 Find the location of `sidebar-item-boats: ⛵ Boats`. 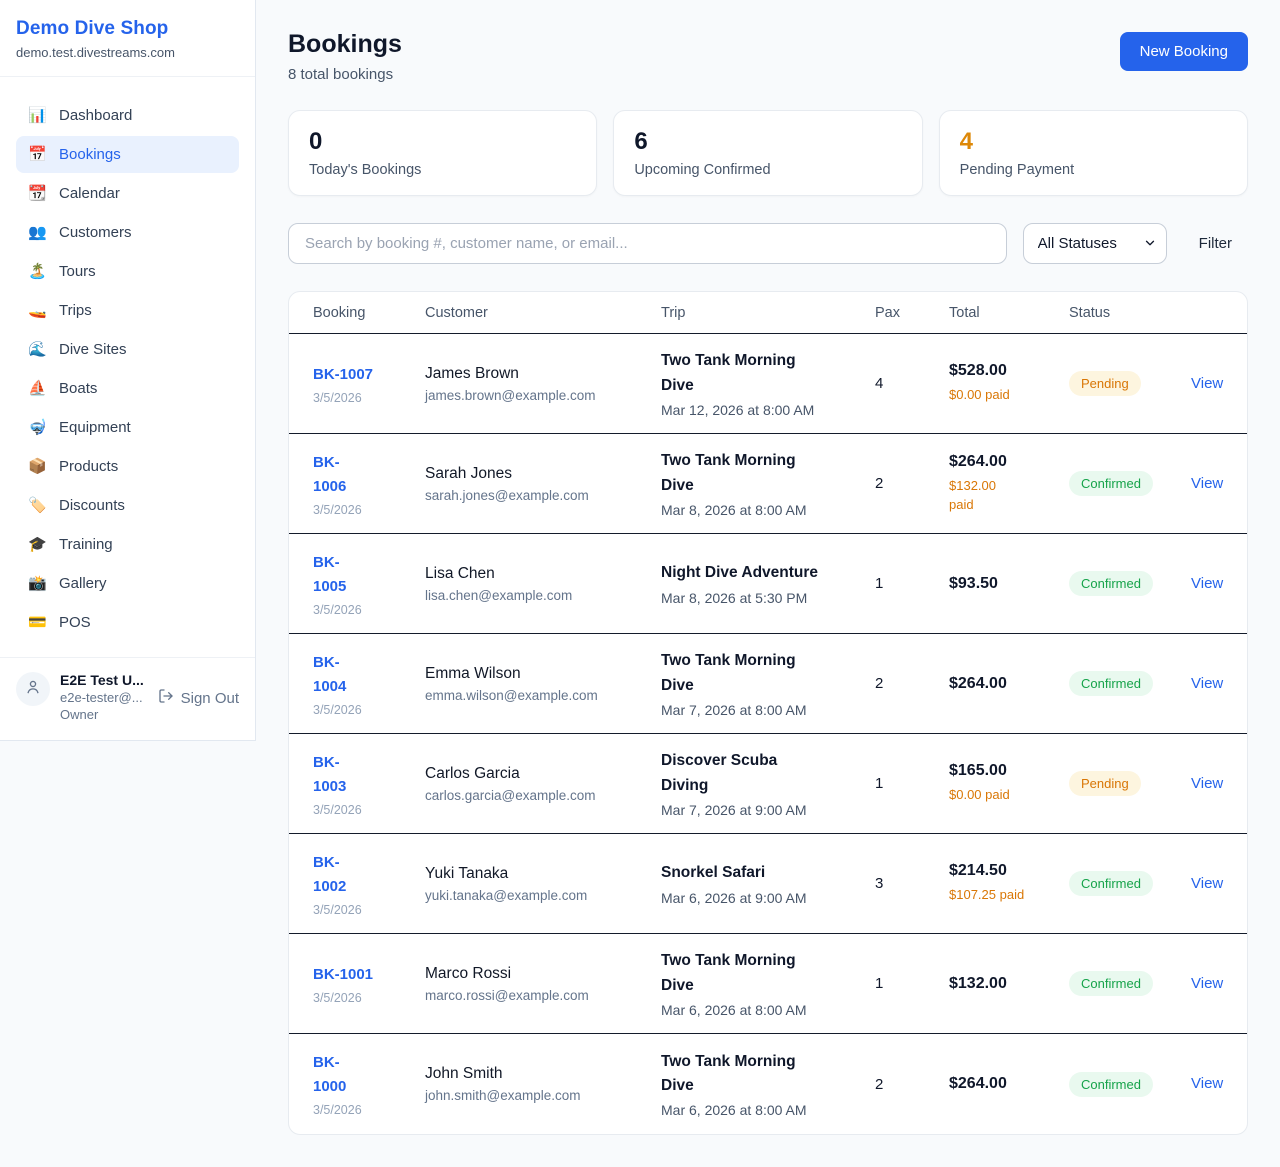

sidebar-item-boats: ⛵ Boats is located at coordinates (127, 388).